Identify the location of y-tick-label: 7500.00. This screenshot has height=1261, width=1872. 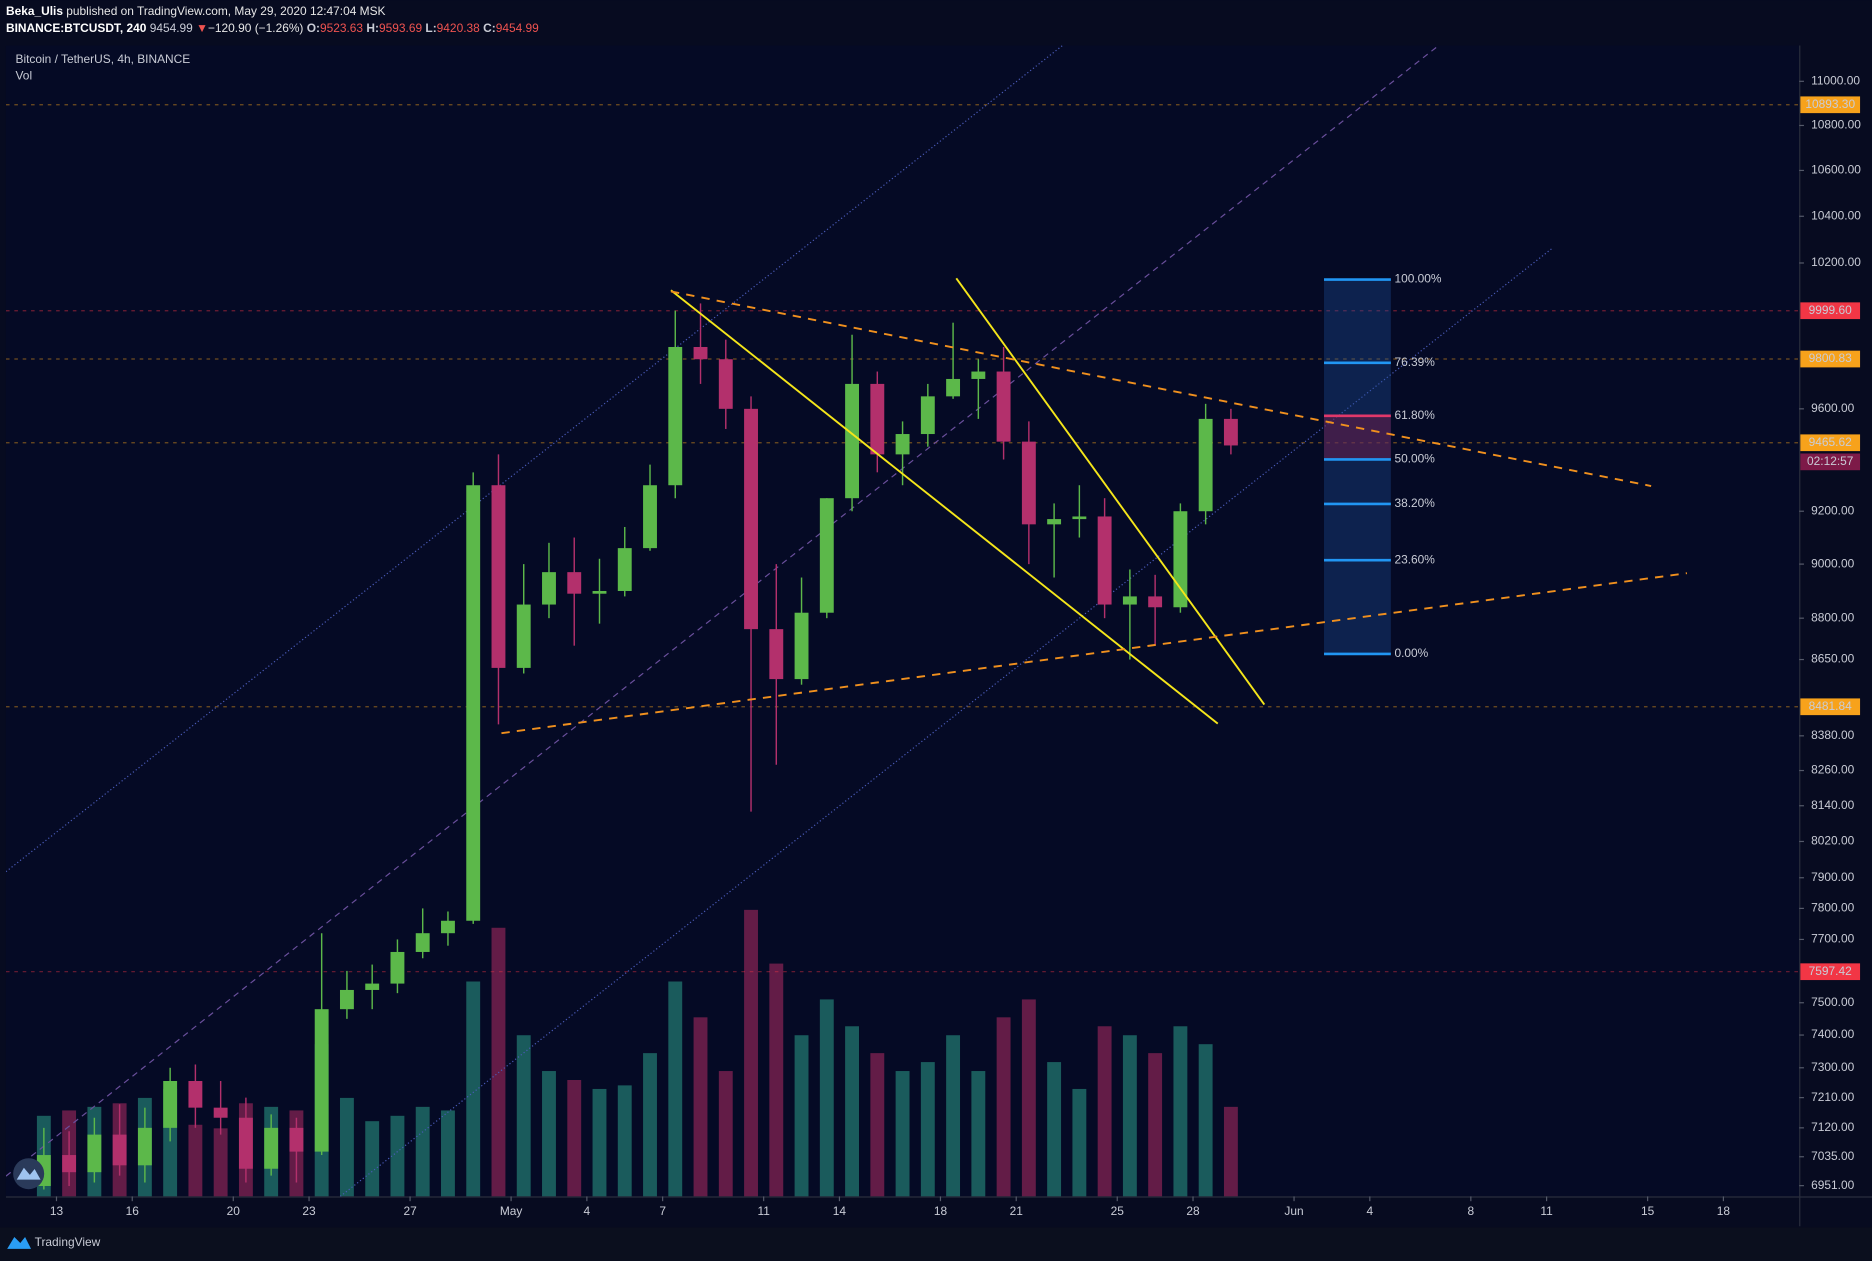
(1832, 1002).